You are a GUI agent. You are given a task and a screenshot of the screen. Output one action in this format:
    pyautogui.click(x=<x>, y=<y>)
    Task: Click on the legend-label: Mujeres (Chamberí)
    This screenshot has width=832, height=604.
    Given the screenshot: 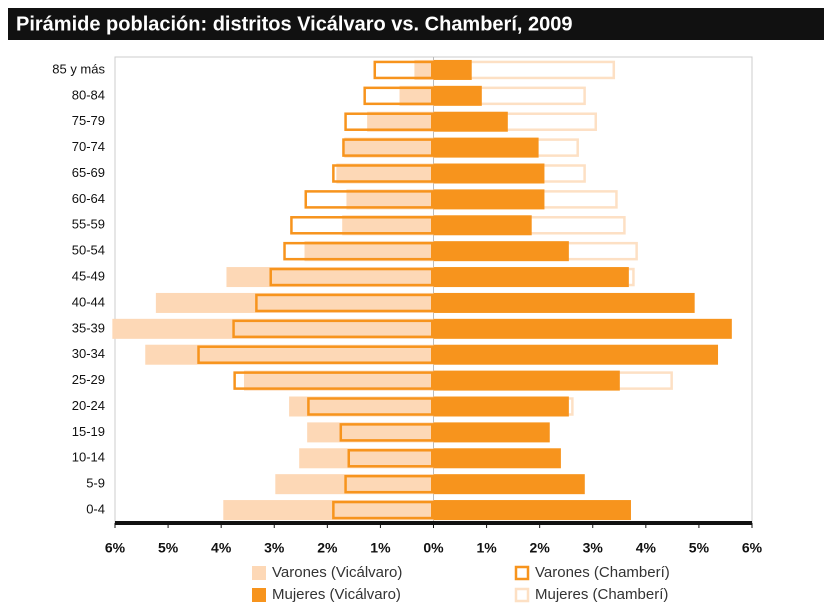 What is the action you would take?
    pyautogui.click(x=601, y=594)
    